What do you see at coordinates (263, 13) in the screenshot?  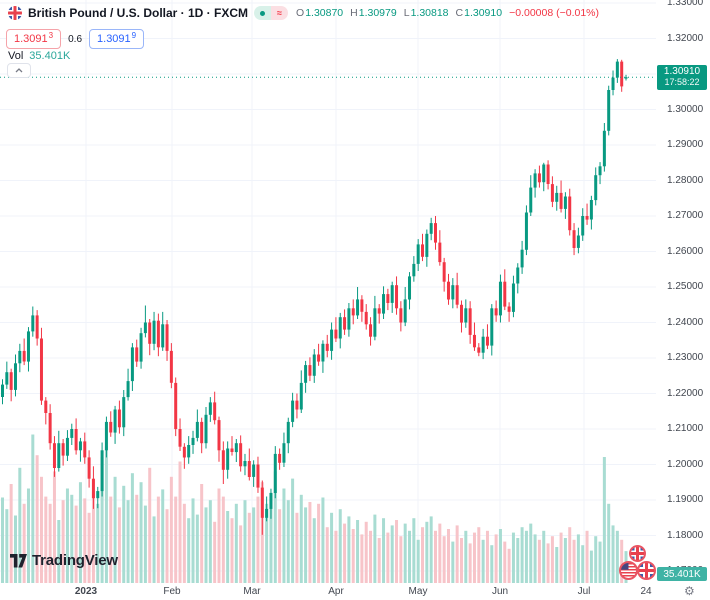 I see `market-open-dot-icon` at bounding box center [263, 13].